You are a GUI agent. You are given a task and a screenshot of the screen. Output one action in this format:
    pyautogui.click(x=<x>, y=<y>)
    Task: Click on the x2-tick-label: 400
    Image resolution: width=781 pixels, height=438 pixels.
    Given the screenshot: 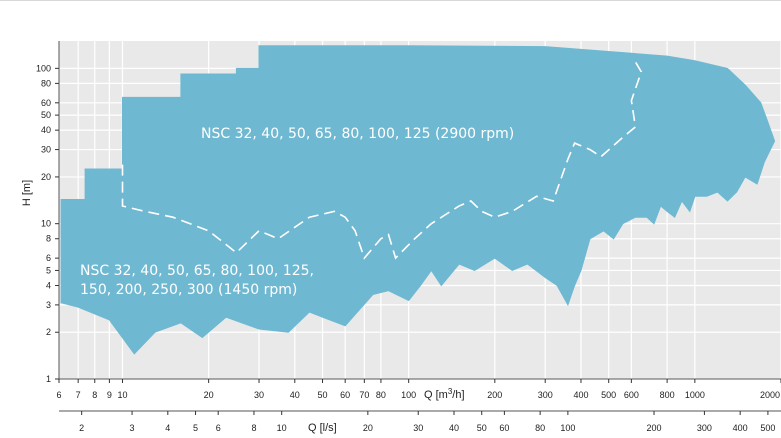 What is the action you would take?
    pyautogui.click(x=740, y=428)
    